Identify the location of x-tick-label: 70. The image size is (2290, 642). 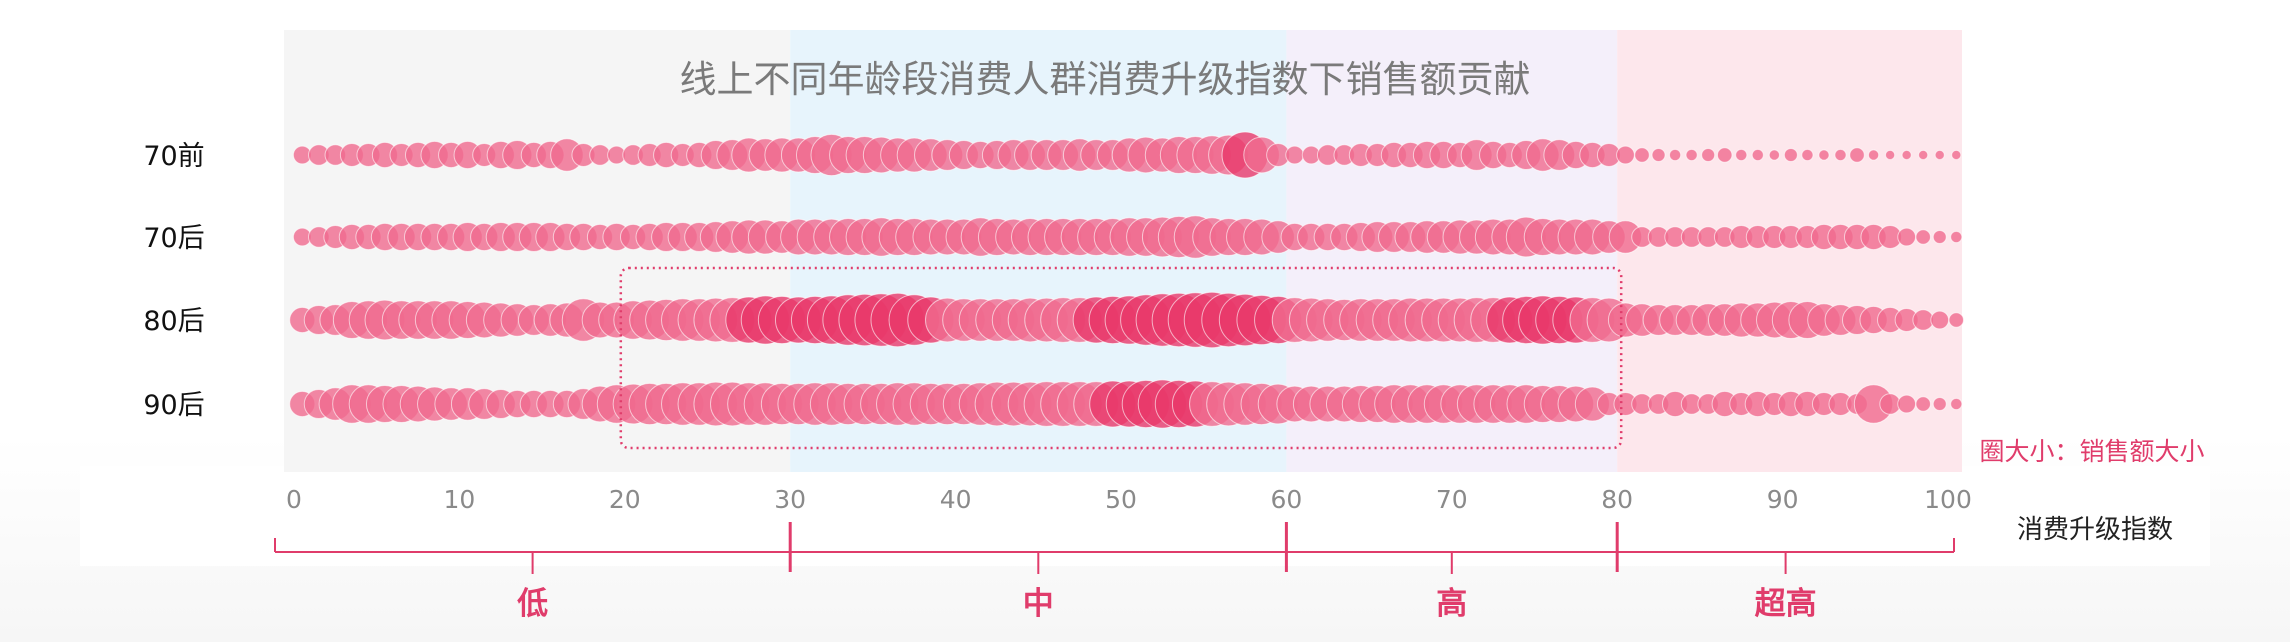
(1452, 499).